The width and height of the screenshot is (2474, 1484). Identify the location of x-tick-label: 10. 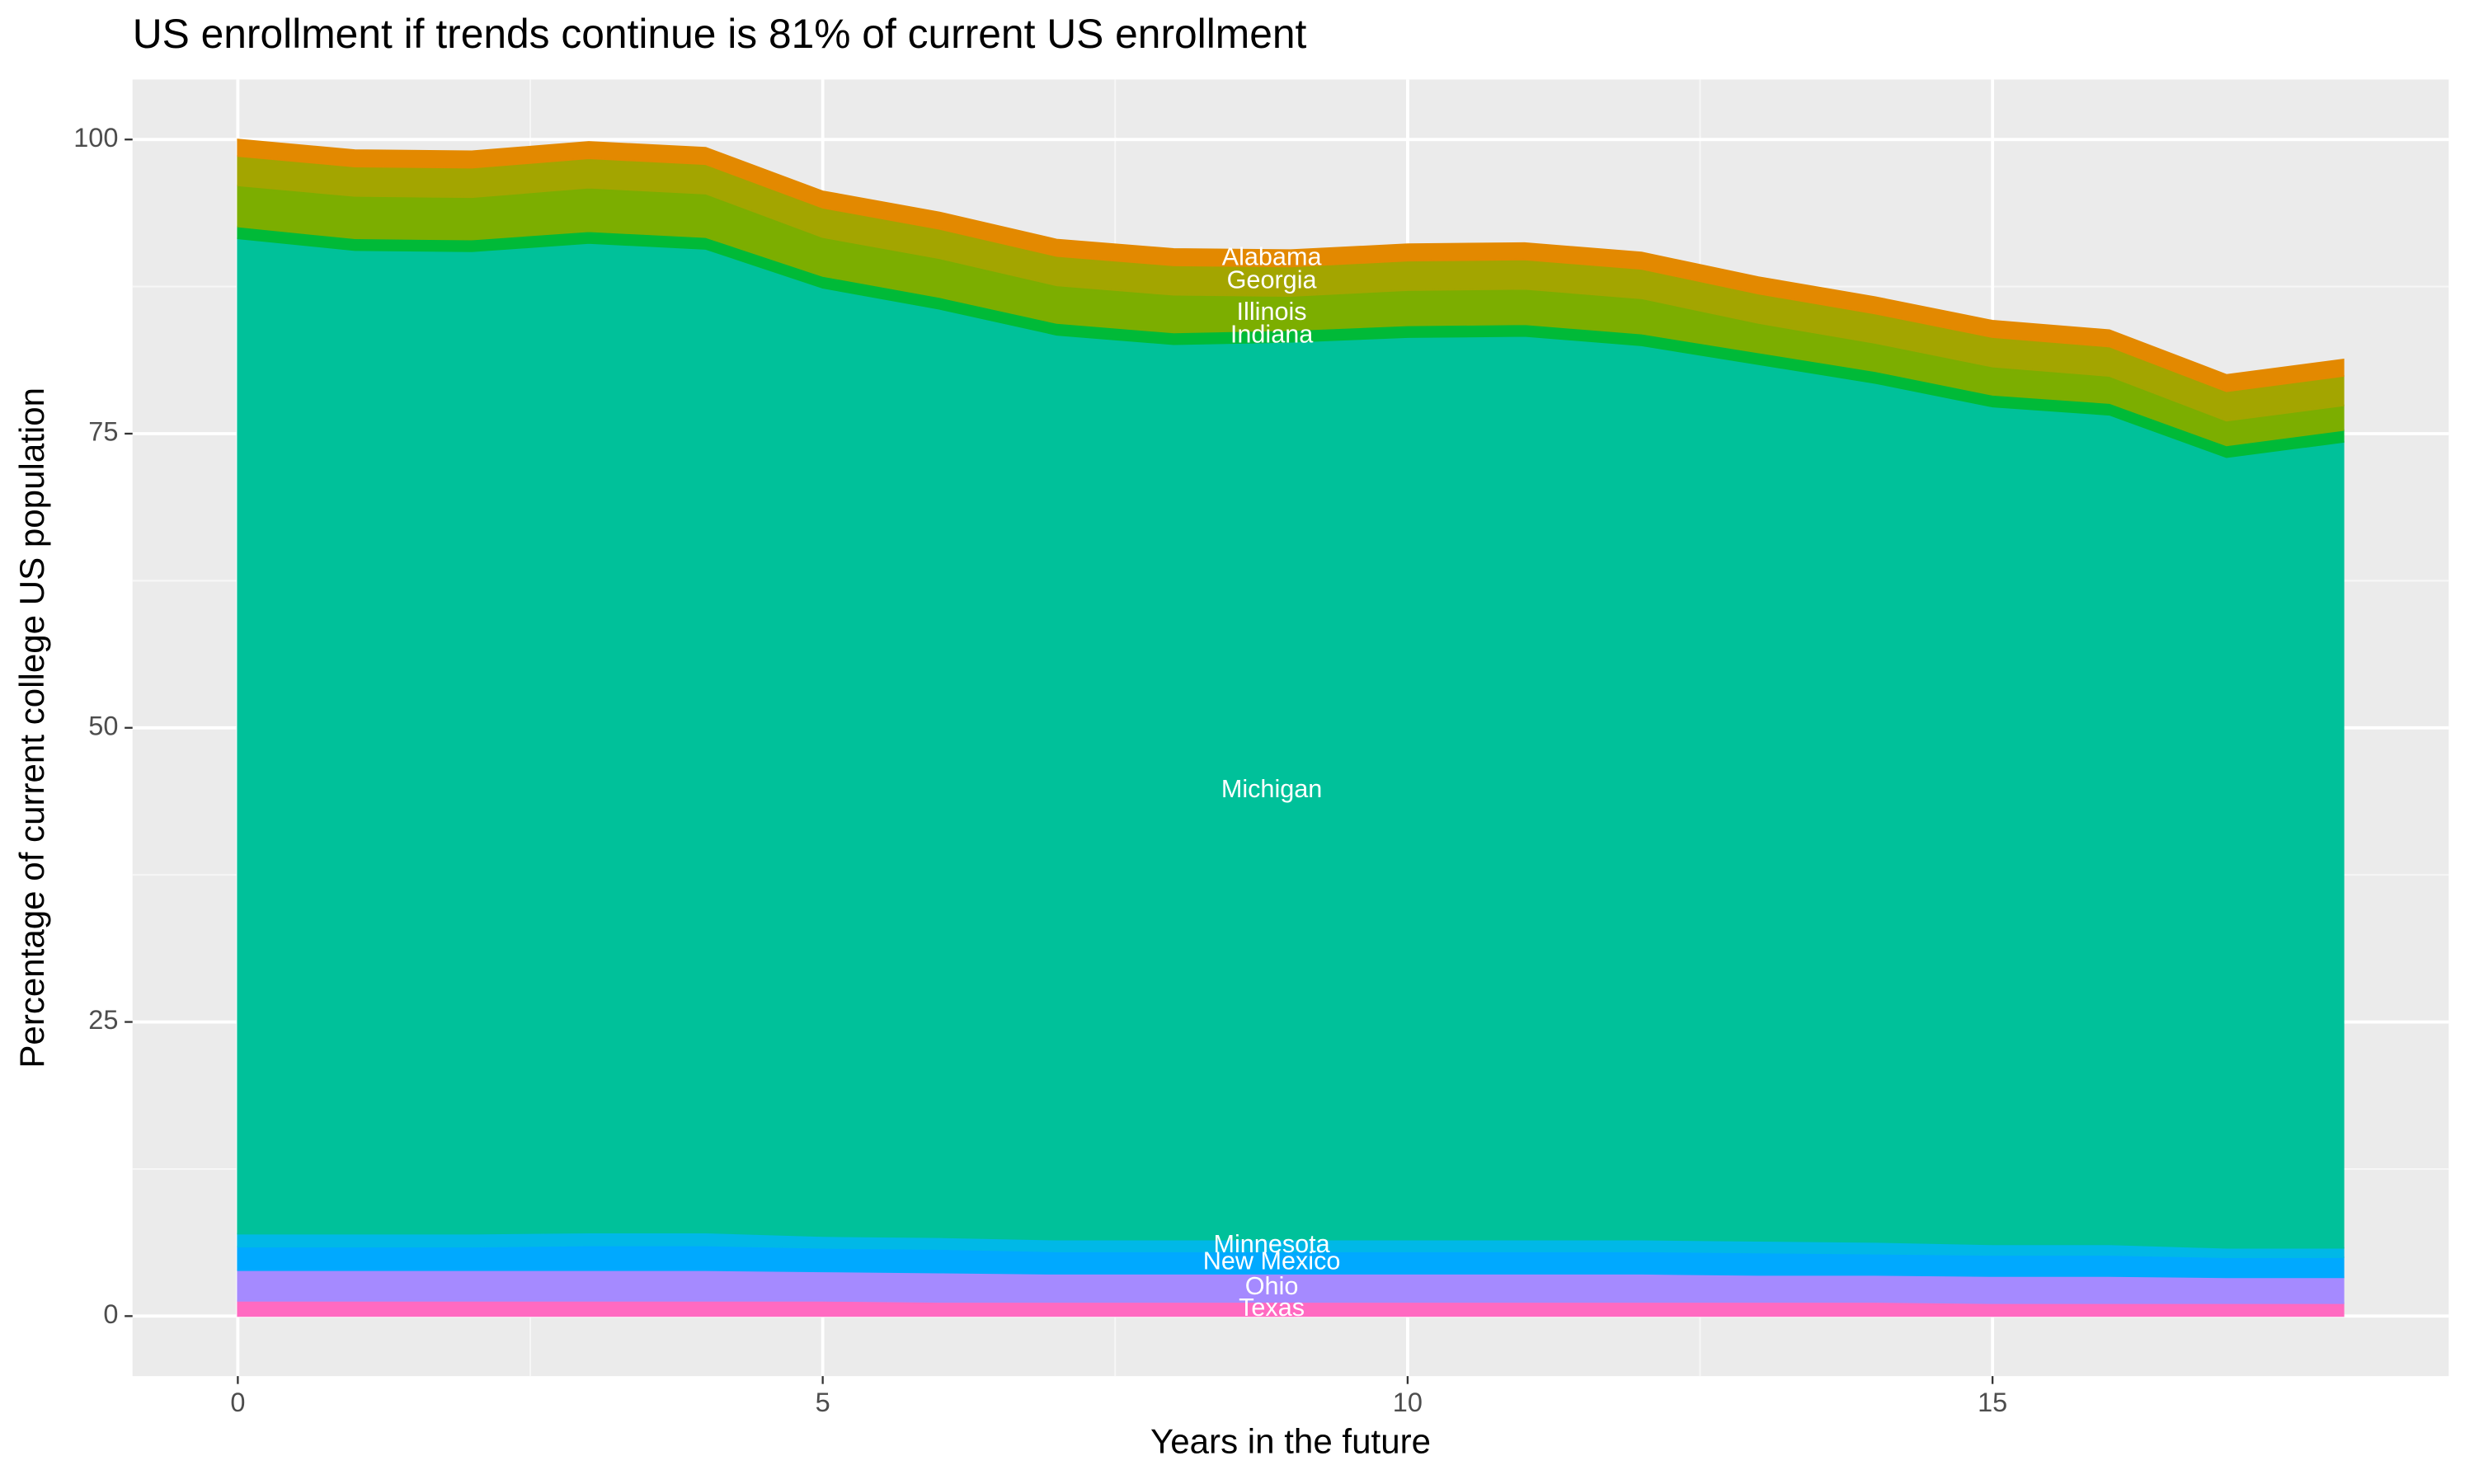
(1408, 1402).